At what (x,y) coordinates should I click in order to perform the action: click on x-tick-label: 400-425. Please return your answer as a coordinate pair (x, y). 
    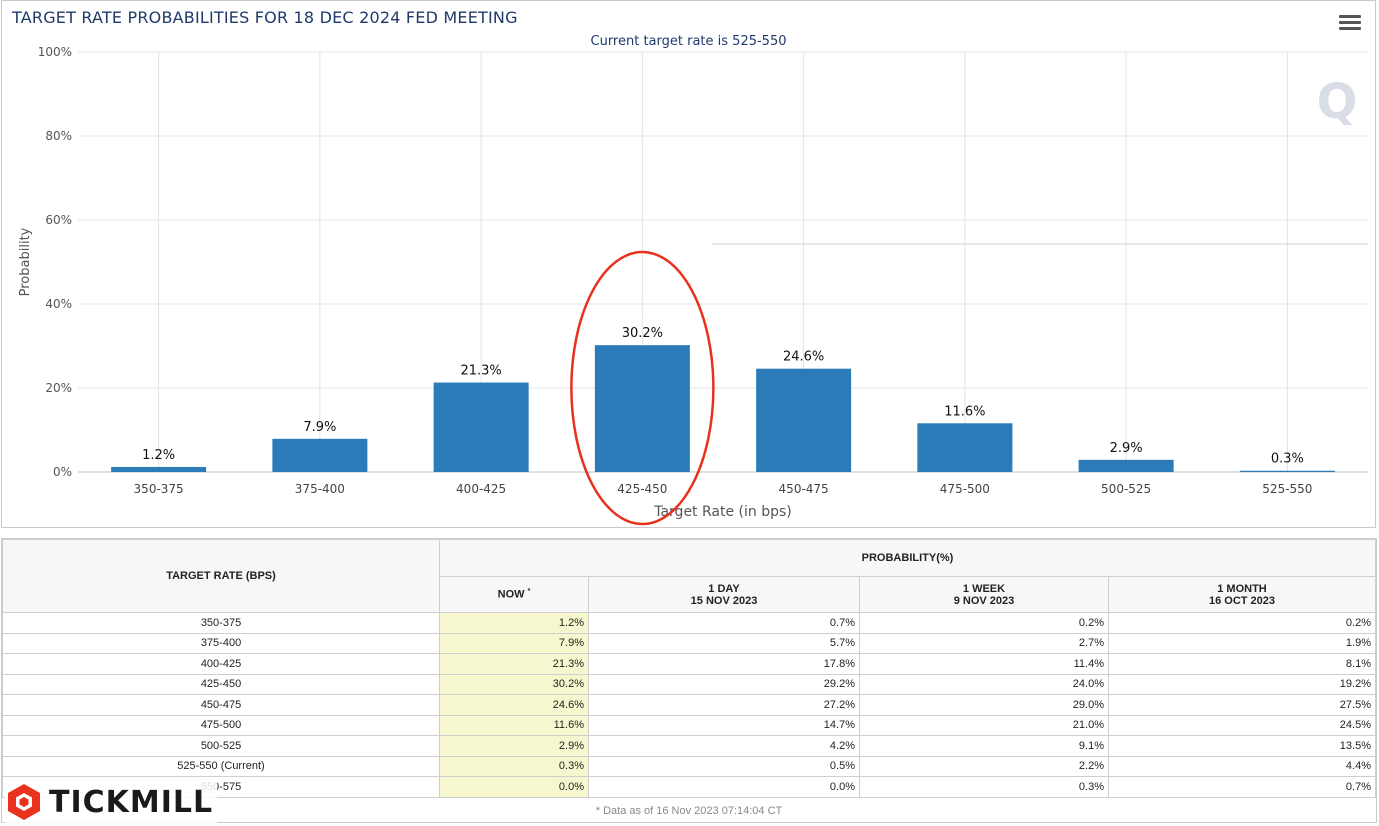
    Looking at the image, I should click on (481, 489).